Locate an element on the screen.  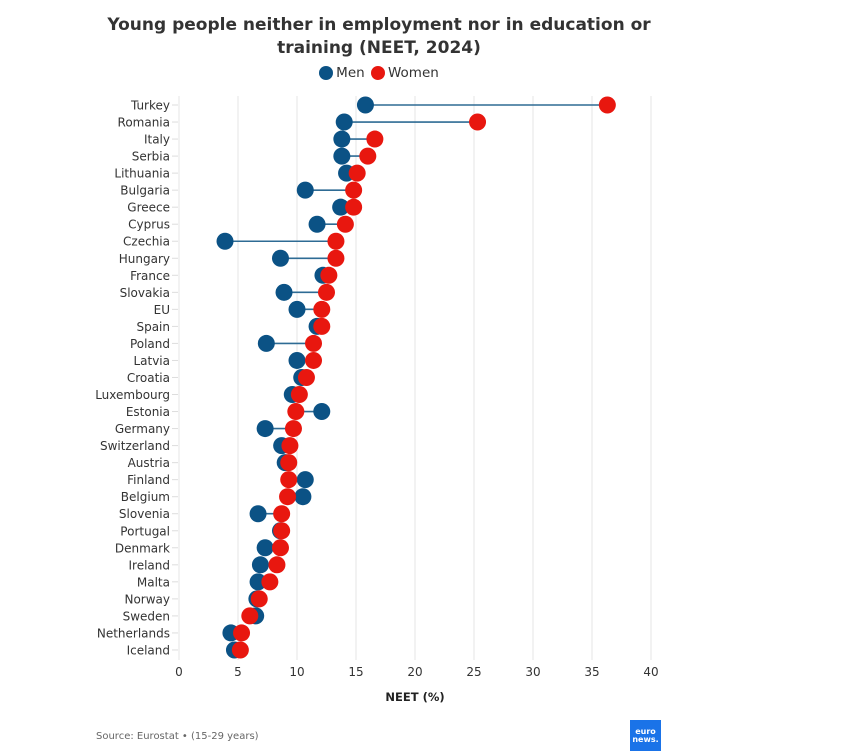
category-label: Finland is located at coordinates (148, 480).